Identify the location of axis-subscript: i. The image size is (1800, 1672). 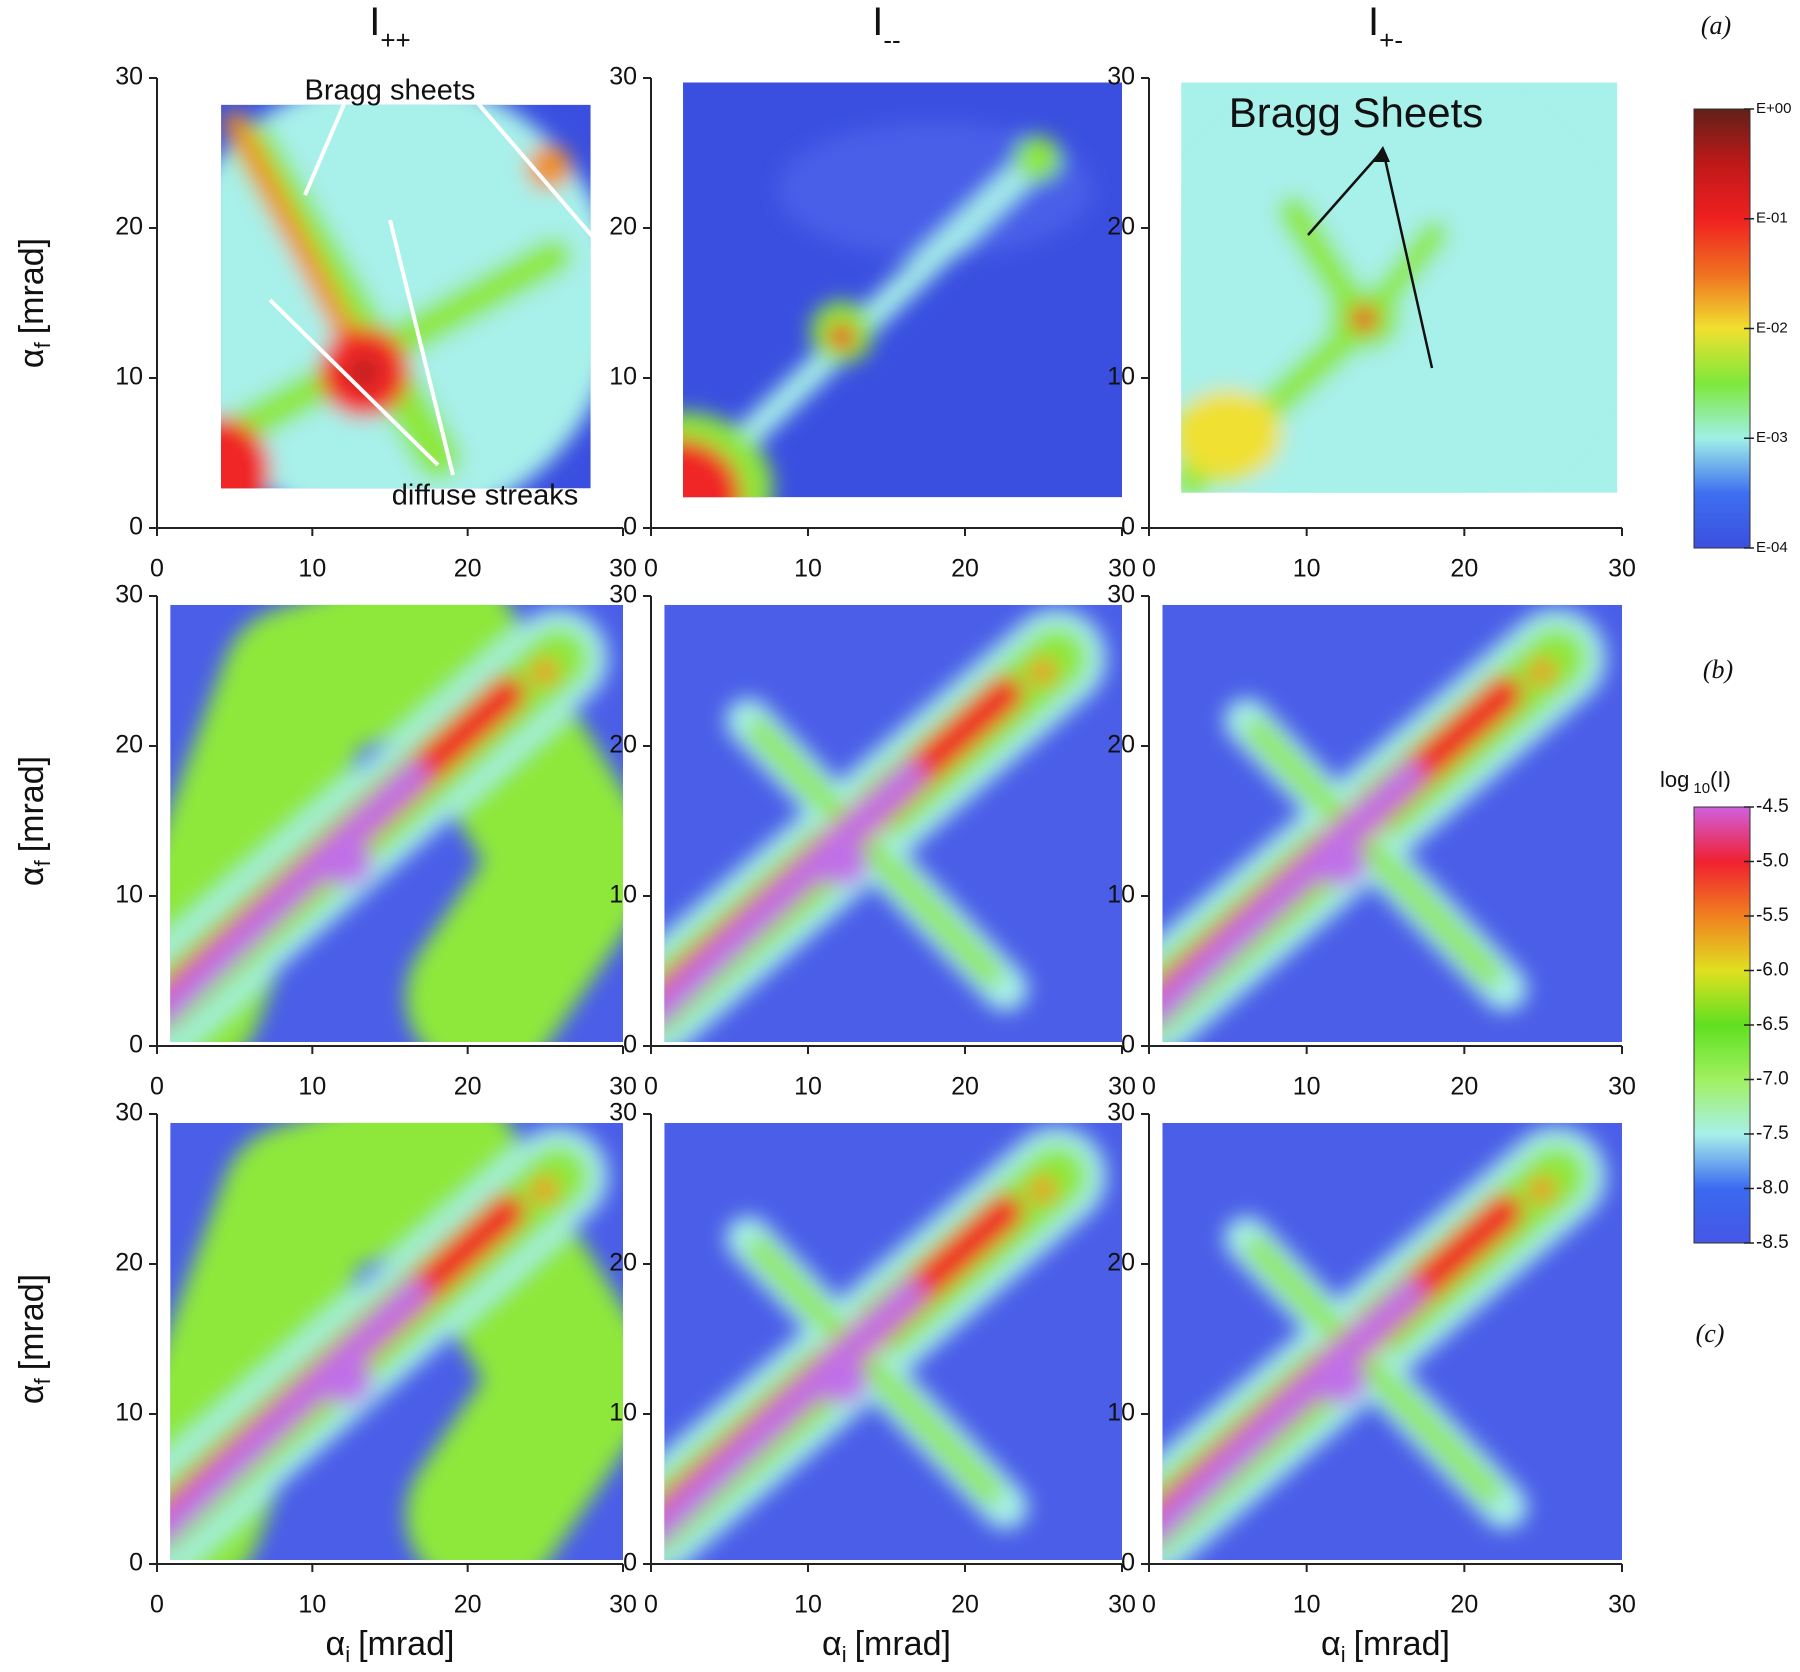
(347, 1654).